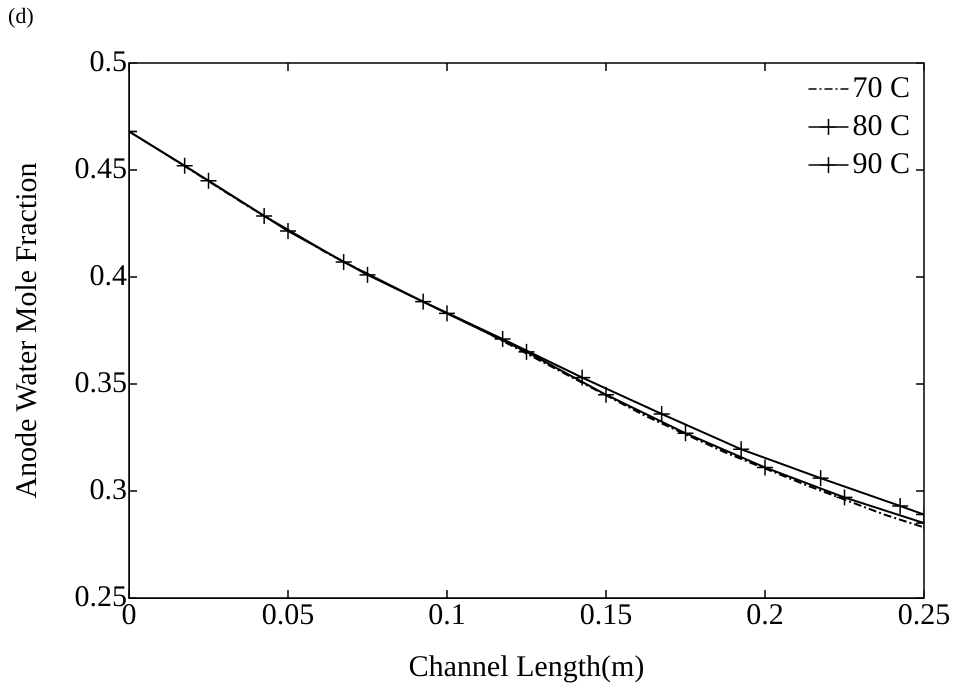  I want to click on x-tick-label: 0.05, so click(288, 614).